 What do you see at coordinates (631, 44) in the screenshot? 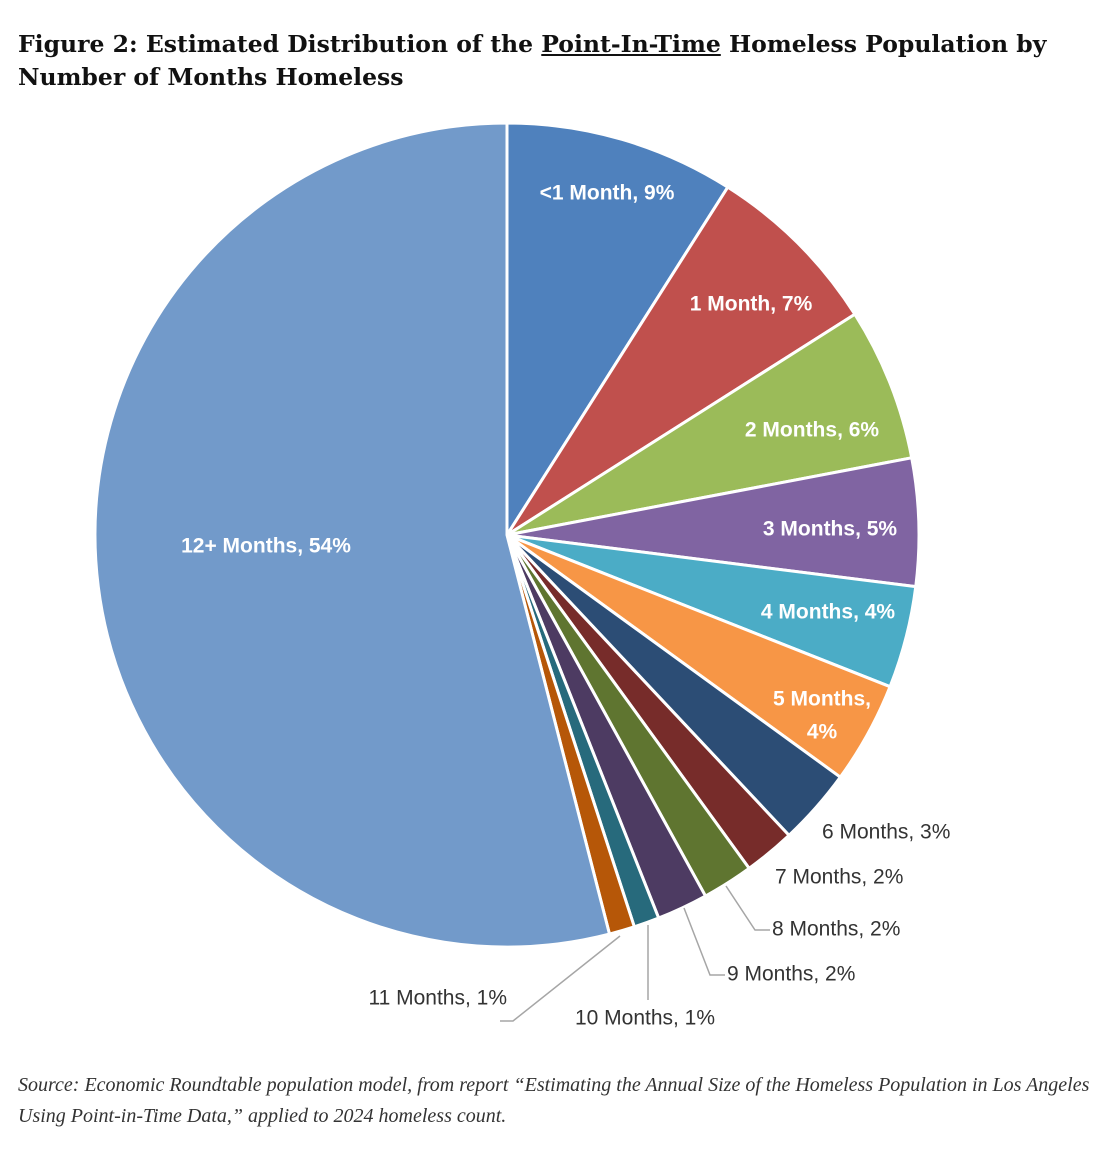
I see `title-underlined: Point-In-Time` at bounding box center [631, 44].